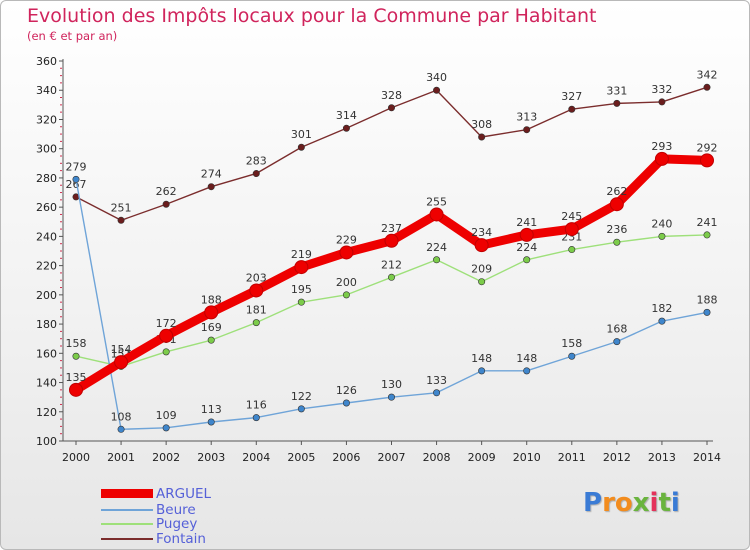  What do you see at coordinates (436, 77) in the screenshot?
I see `data-label-fontain: 340` at bounding box center [436, 77].